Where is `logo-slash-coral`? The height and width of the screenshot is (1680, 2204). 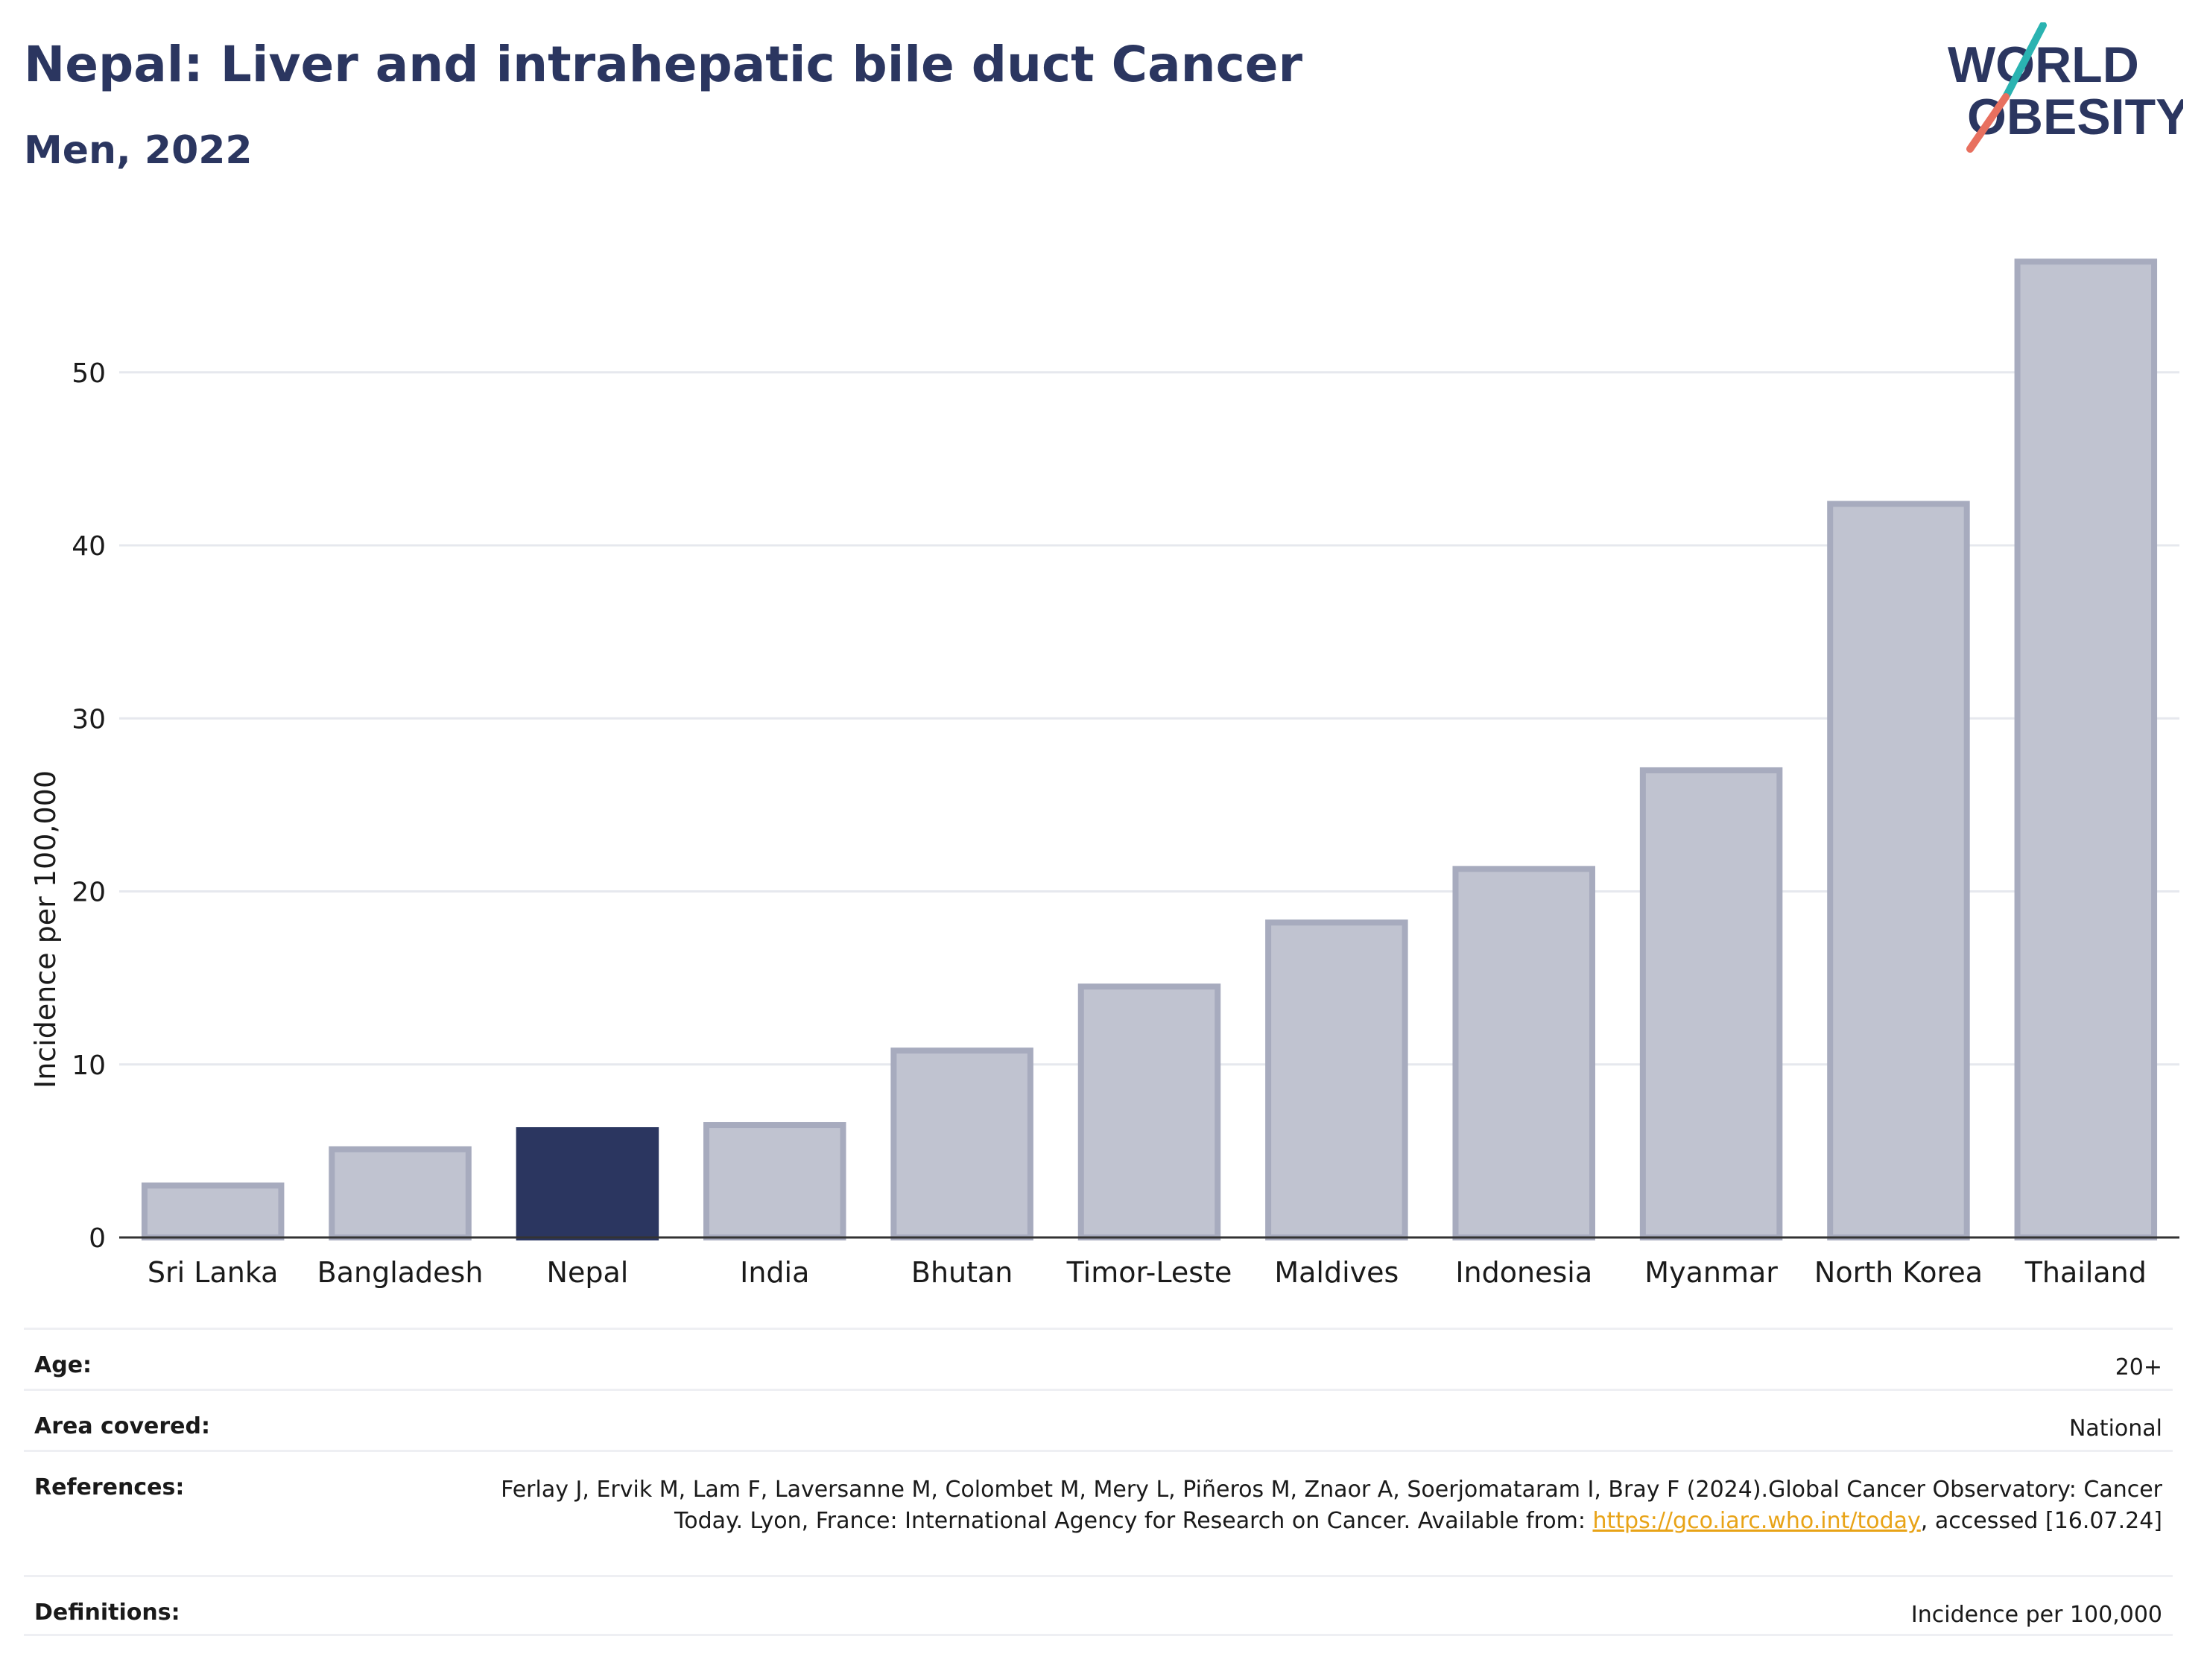 logo-slash-coral is located at coordinates (1988, 123).